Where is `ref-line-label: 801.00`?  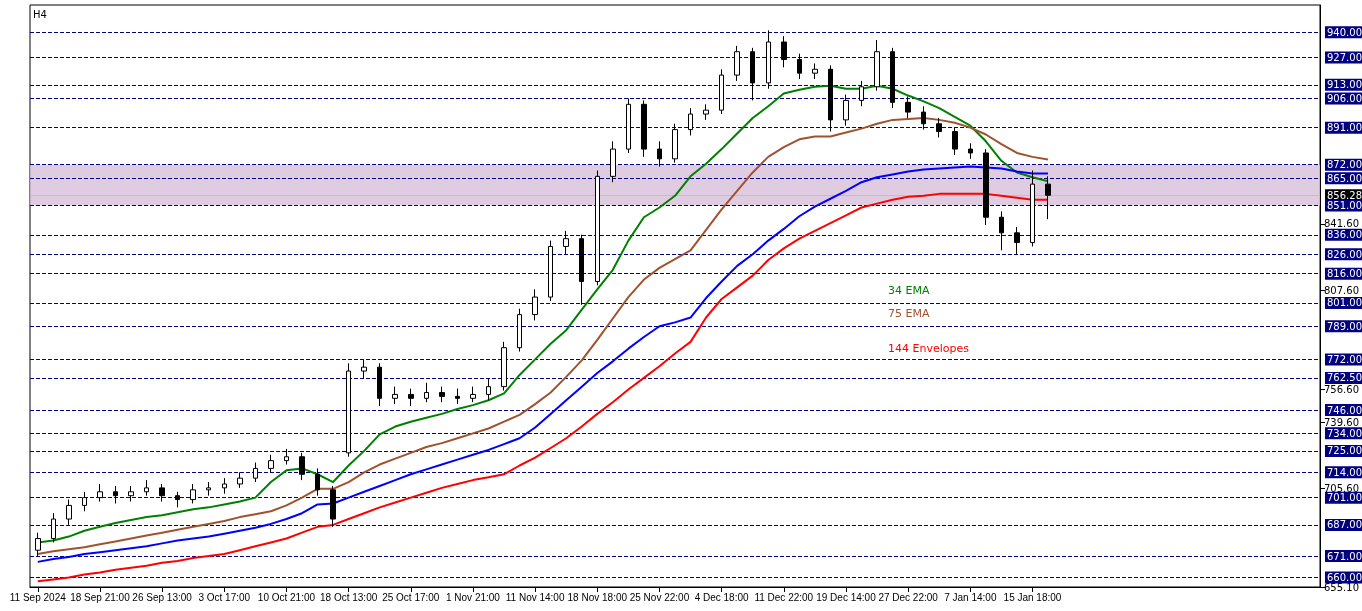
ref-line-label: 801.00 is located at coordinates (1344, 303).